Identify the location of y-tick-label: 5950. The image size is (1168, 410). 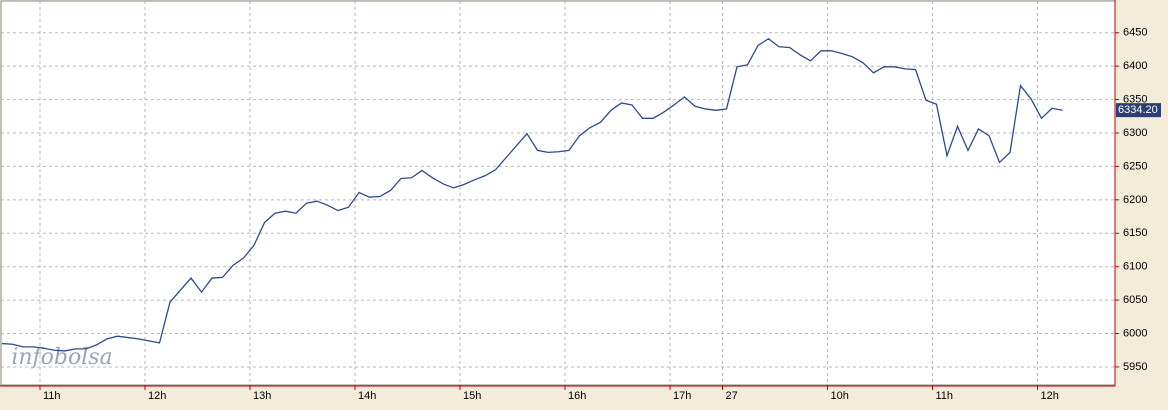
(1135, 367).